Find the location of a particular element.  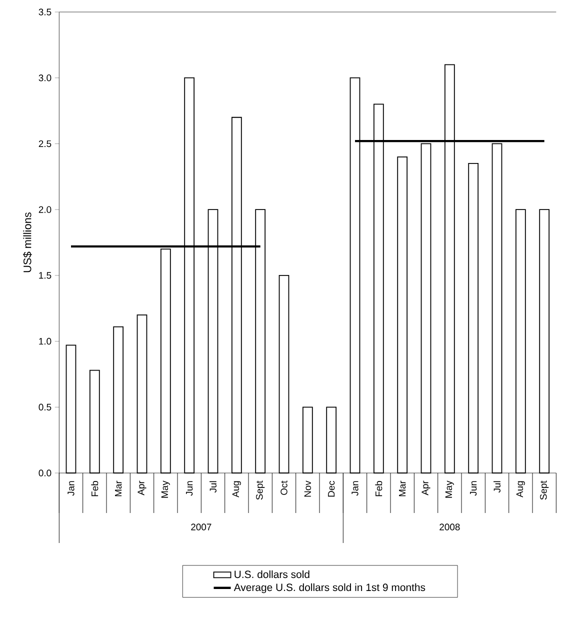

legend-label: U.S. dollars sold is located at coordinates (272, 574).